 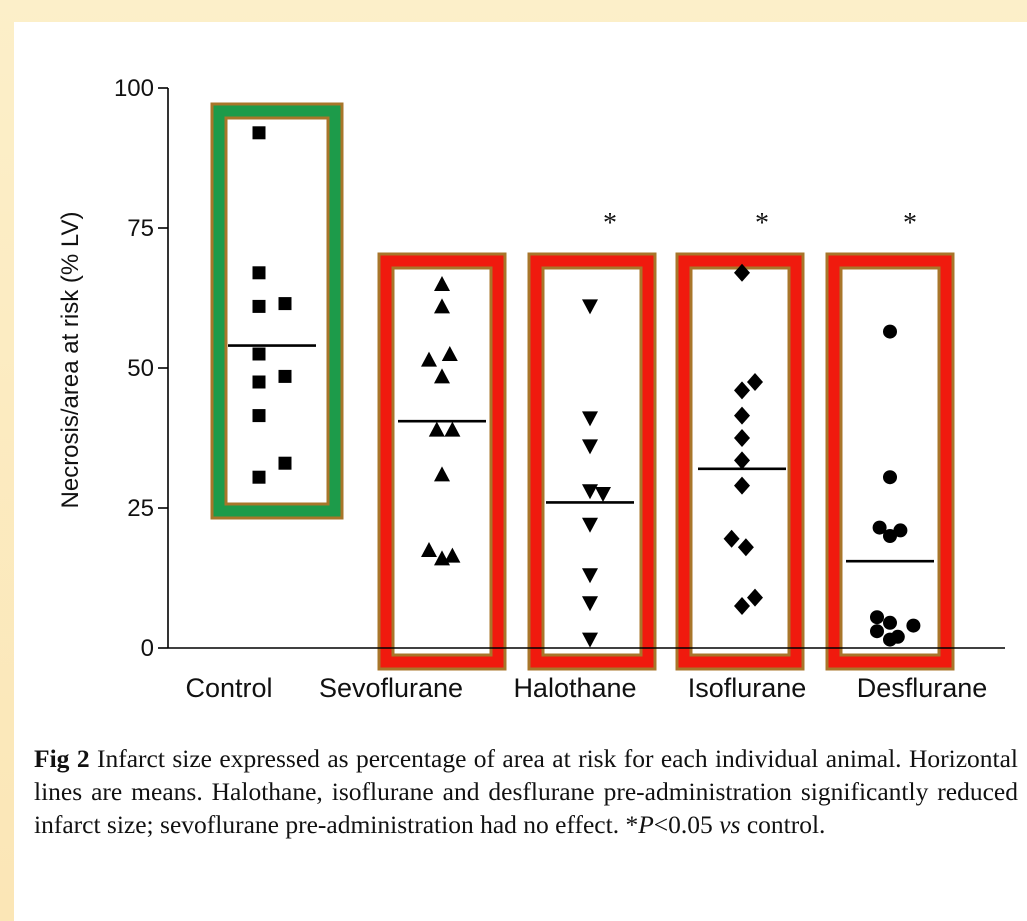 What do you see at coordinates (228, 688) in the screenshot?
I see `x-category-label-control: Control` at bounding box center [228, 688].